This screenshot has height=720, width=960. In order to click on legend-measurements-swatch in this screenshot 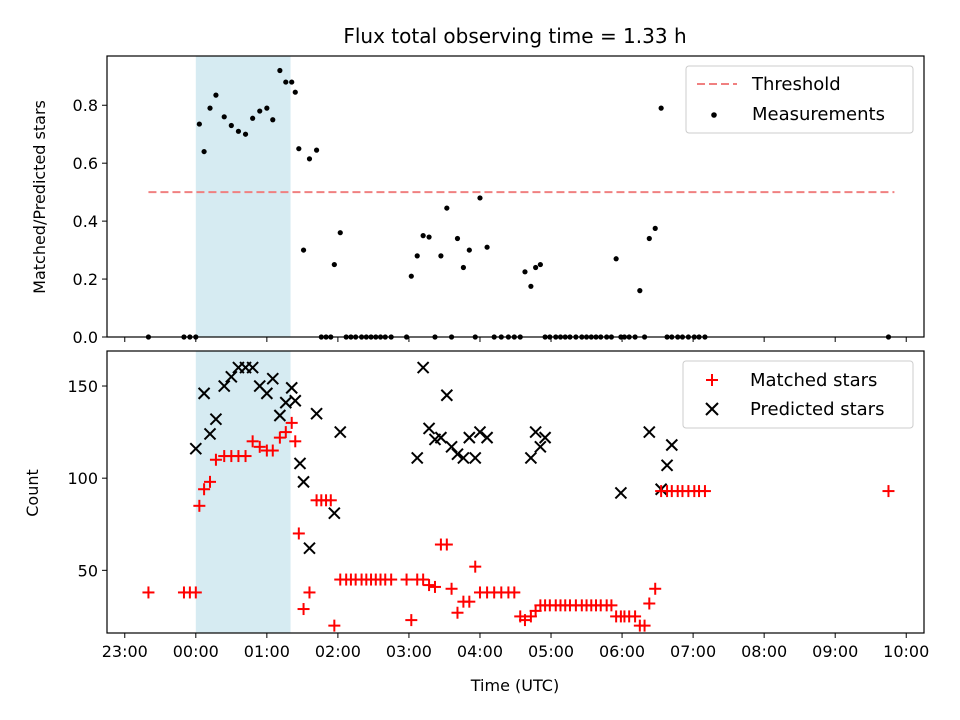, I will do `click(714, 115)`.